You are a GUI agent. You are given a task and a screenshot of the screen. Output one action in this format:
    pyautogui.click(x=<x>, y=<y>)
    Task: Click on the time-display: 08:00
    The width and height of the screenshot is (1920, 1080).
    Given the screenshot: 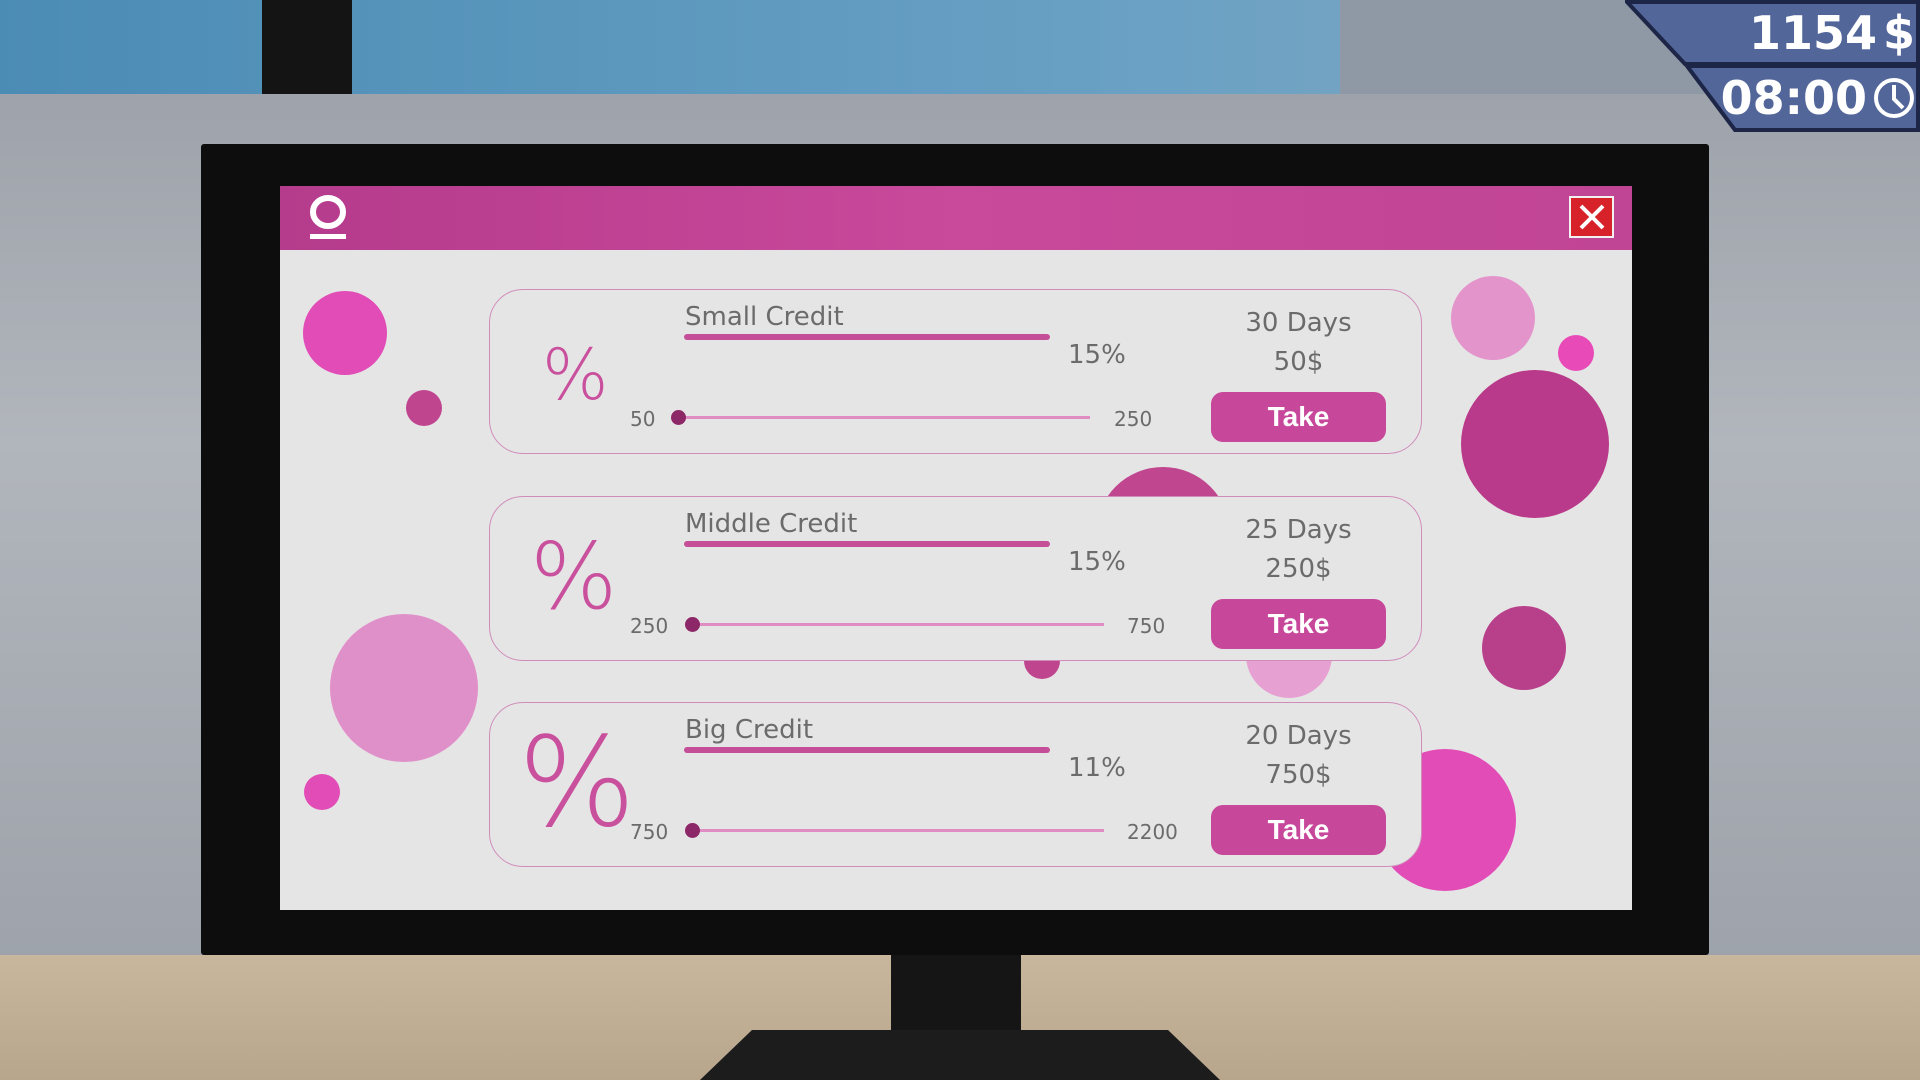 What is the action you would take?
    pyautogui.click(x=1818, y=98)
    